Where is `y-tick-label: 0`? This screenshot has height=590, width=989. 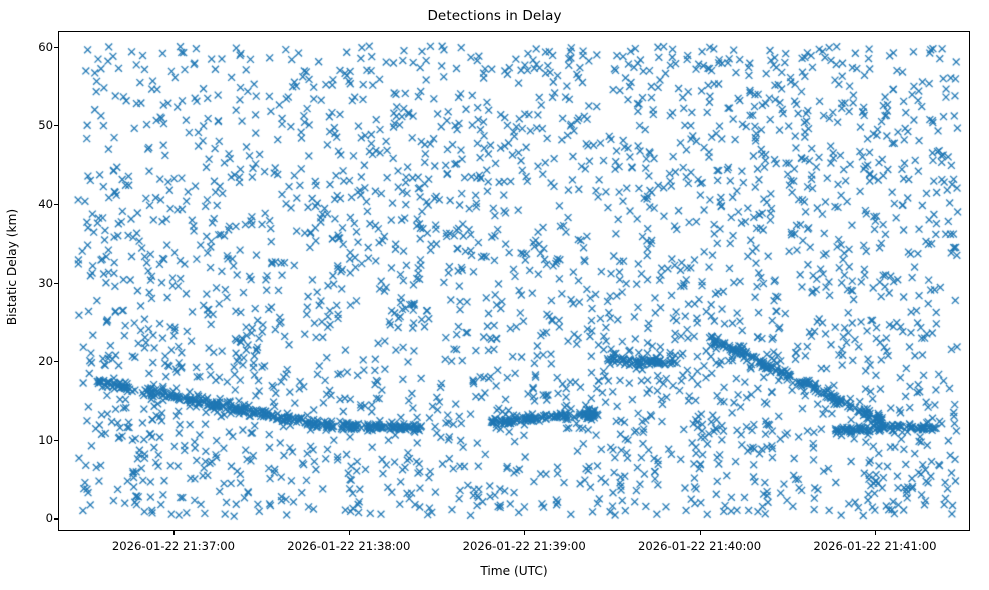 y-tick-label: 0 is located at coordinates (49, 518).